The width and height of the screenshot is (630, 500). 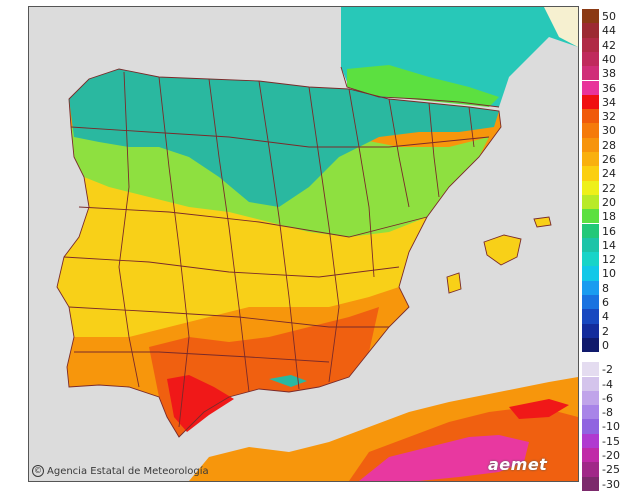 What do you see at coordinates (607, 370) in the screenshot?
I see `legend-label-neg-0: -2` at bounding box center [607, 370].